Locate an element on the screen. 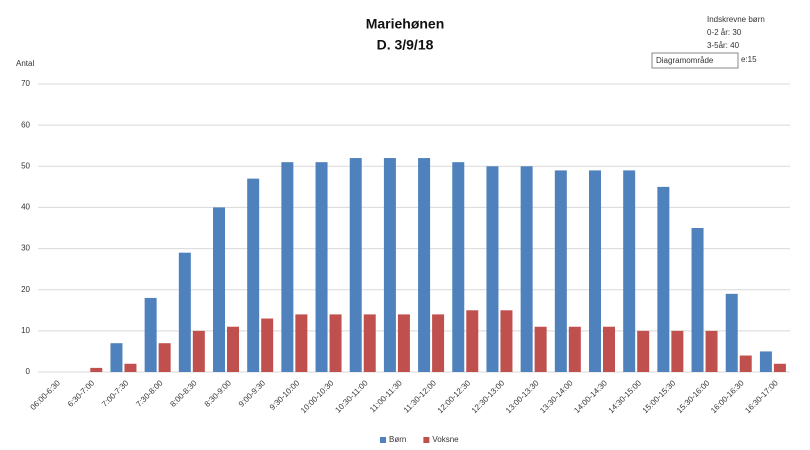 This screenshot has width=810, height=450. annotation: e:15 is located at coordinates (749, 59).